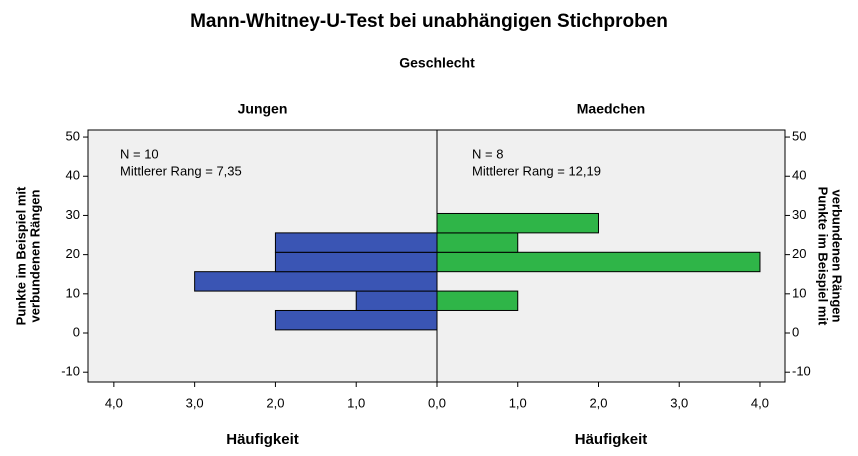 This screenshot has width=858, height=456. Describe the element at coordinates (437, 63) in the screenshot. I see `chart-subtitle: Geschlecht` at that location.